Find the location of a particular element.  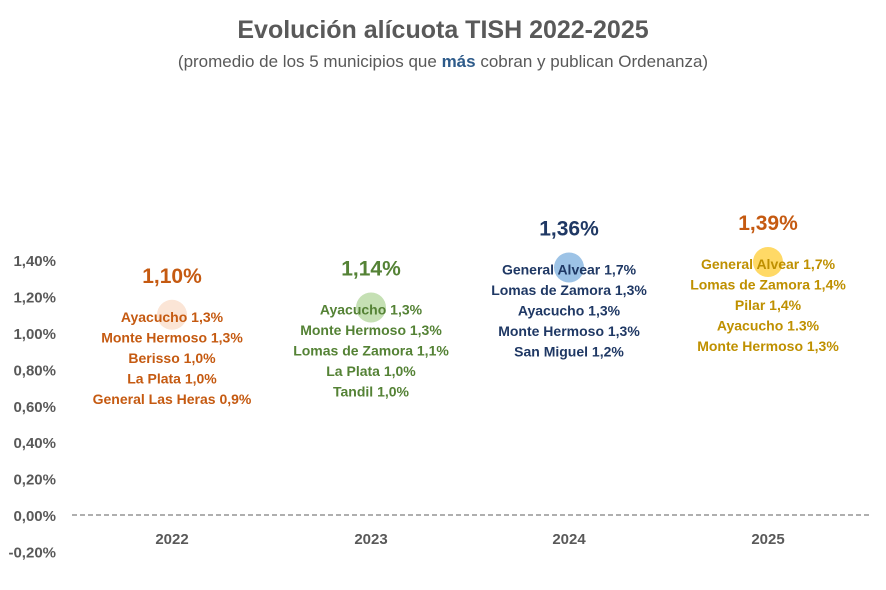

data-label: 1,14% is located at coordinates (371, 269).